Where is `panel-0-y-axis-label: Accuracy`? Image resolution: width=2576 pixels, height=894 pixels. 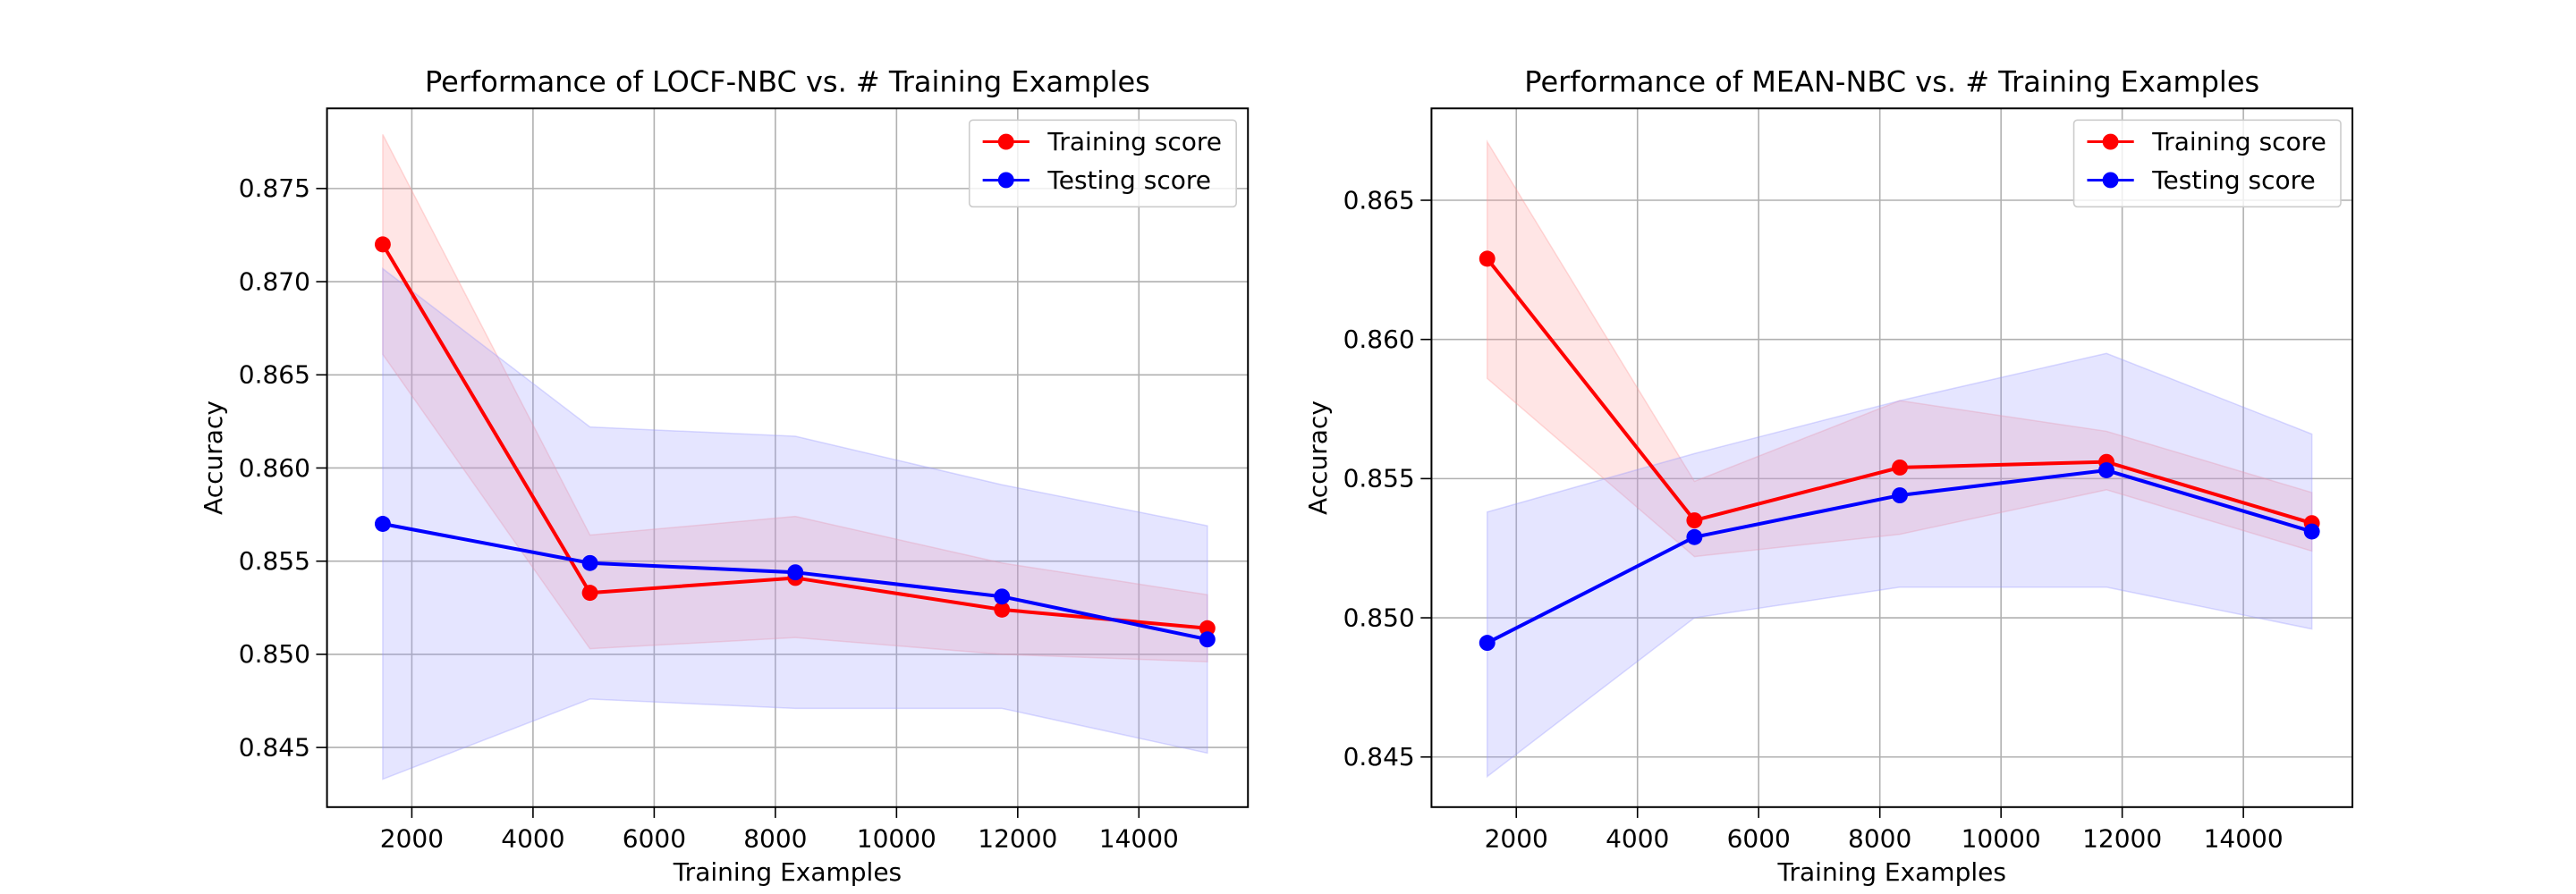
panel-0-y-axis-label: Accuracy is located at coordinates (213, 458).